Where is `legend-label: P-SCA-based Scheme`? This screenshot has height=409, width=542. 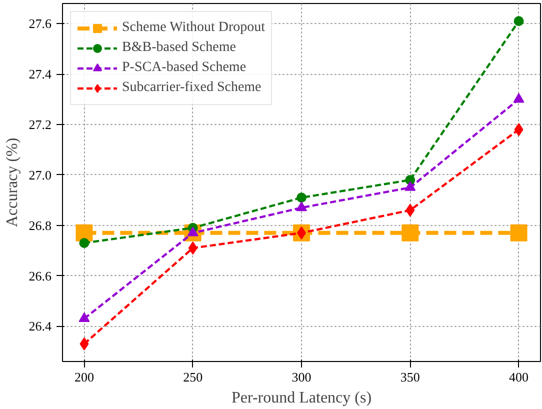 legend-label: P-SCA-based Scheme is located at coordinates (184, 68).